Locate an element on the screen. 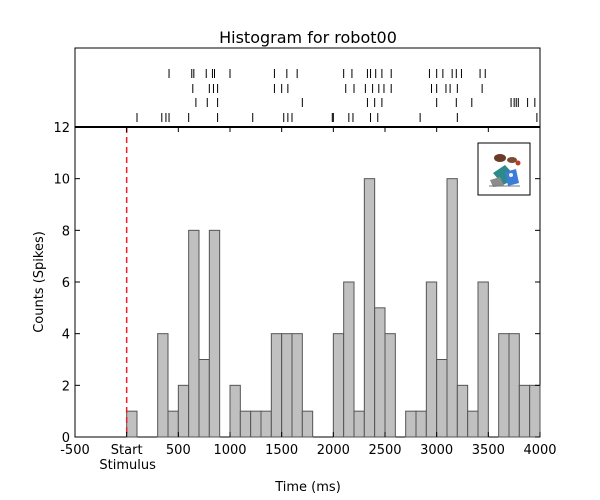  x-tick-label: Start is located at coordinates (127, 450).